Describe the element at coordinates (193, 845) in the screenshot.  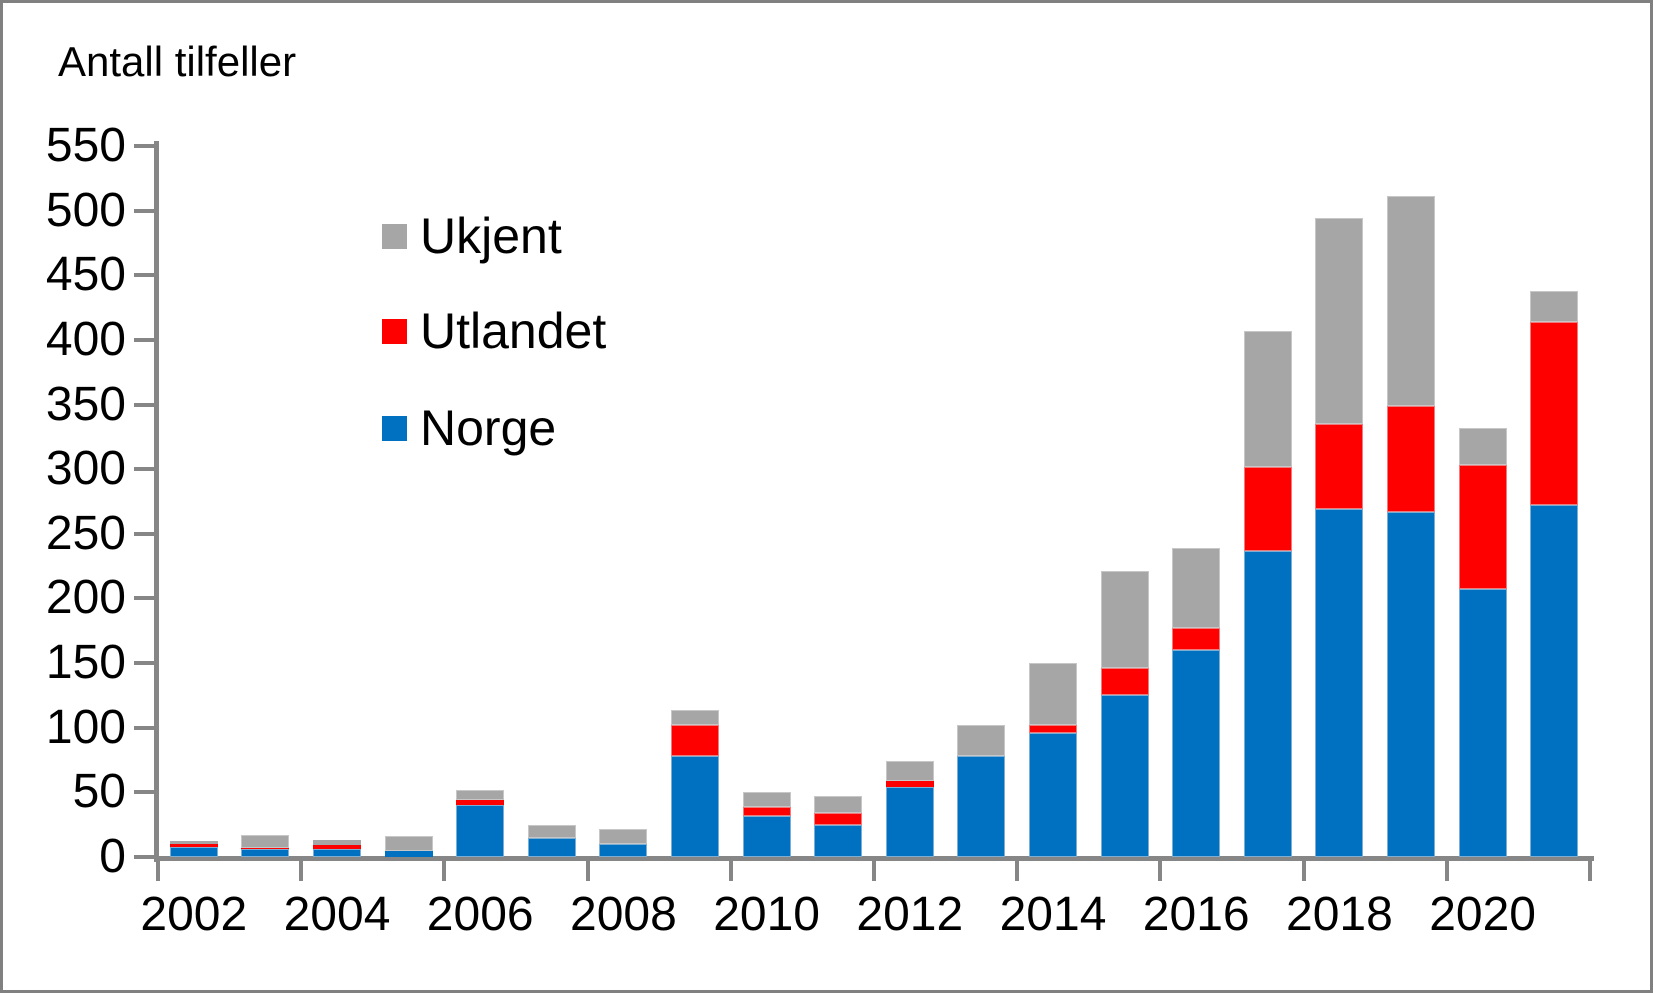
I see `bar-segment-utlandet-2002` at that location.